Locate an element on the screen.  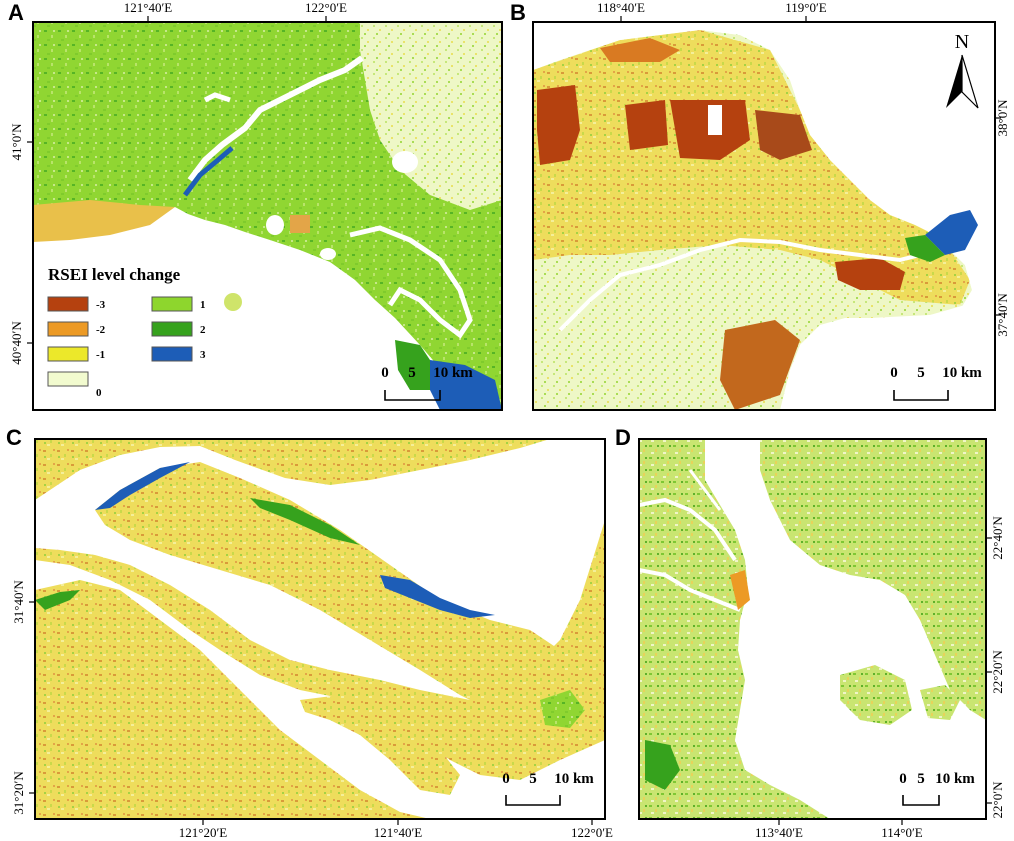
panel-a-lat-tick: 41°0′N is located at coordinates (16, 142).